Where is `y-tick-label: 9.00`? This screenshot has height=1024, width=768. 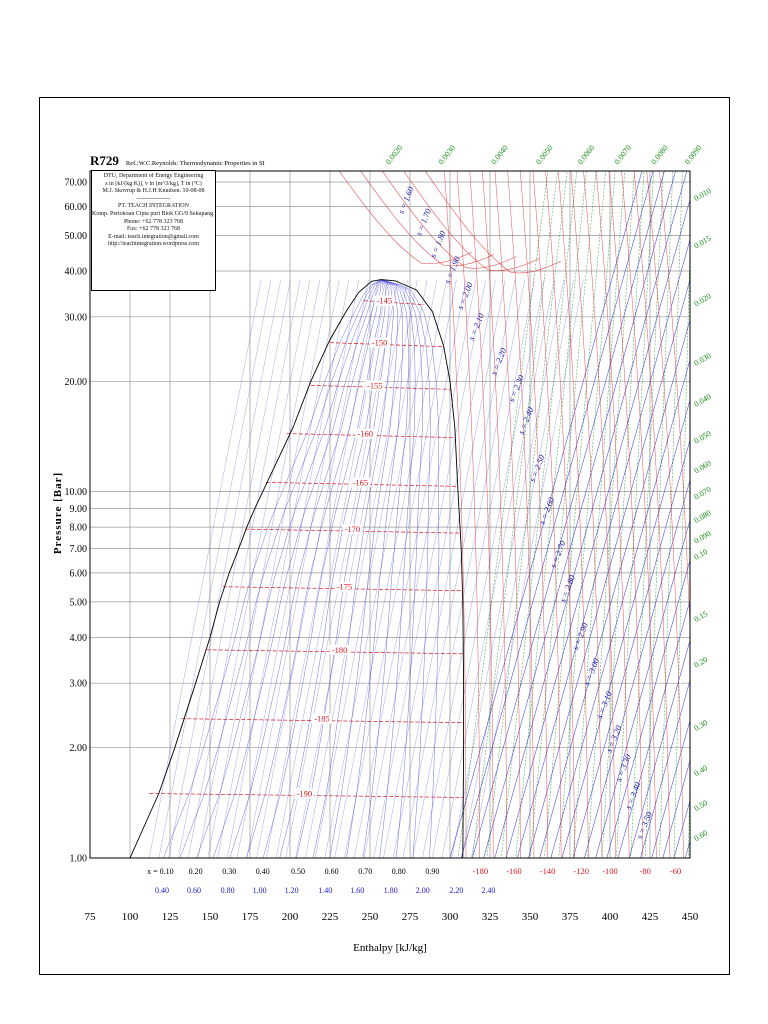
y-tick-label: 9.00 is located at coordinates (79, 509).